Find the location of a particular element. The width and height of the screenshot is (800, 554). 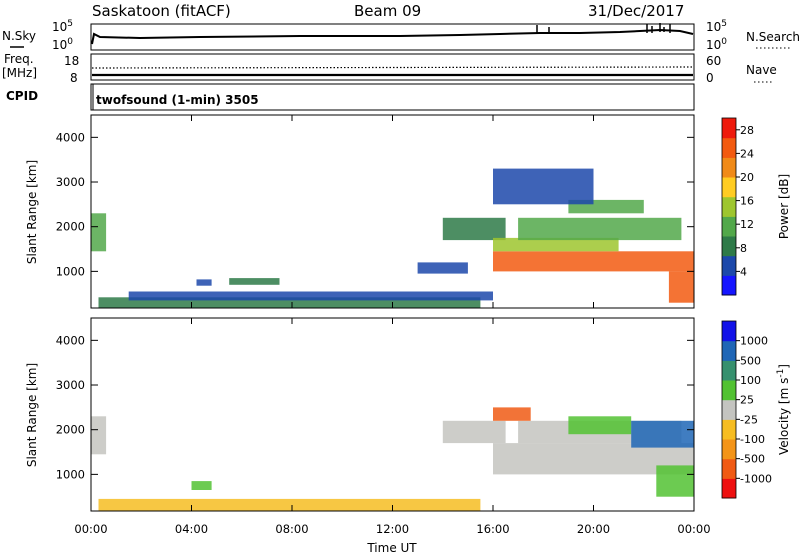

freq-right-tick-top: 60 is located at coordinates (713, 61).